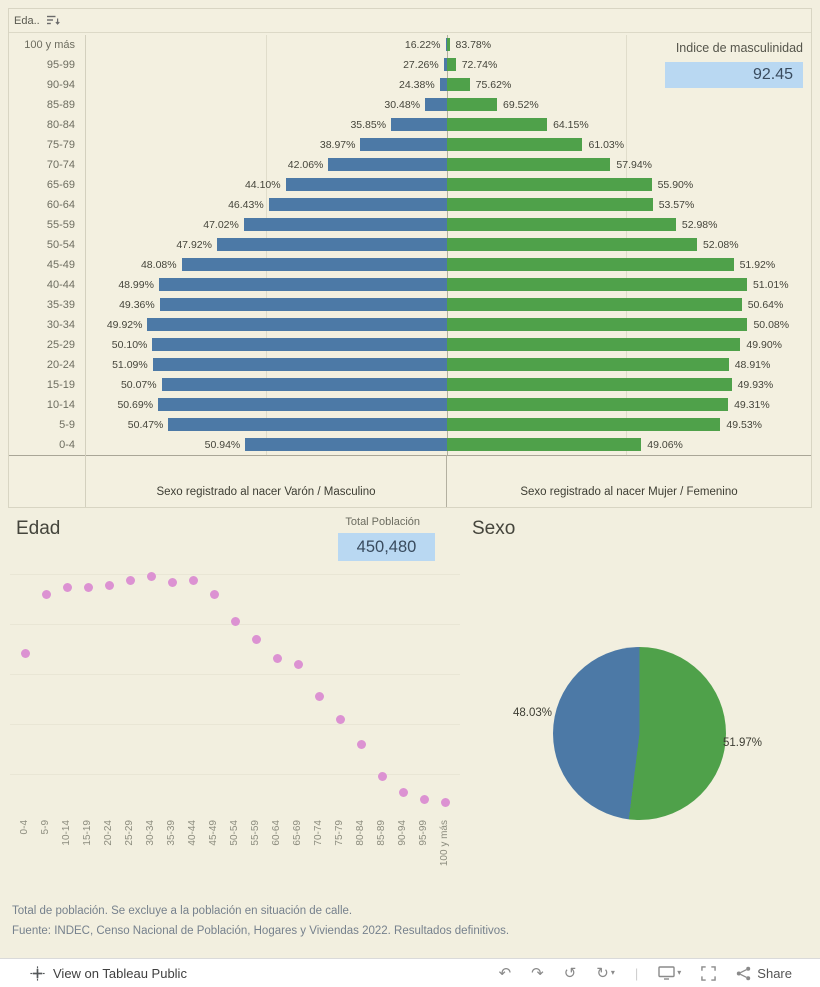  What do you see at coordinates (67, 445) in the screenshot?
I see `age-axis-label: 0-4` at bounding box center [67, 445].